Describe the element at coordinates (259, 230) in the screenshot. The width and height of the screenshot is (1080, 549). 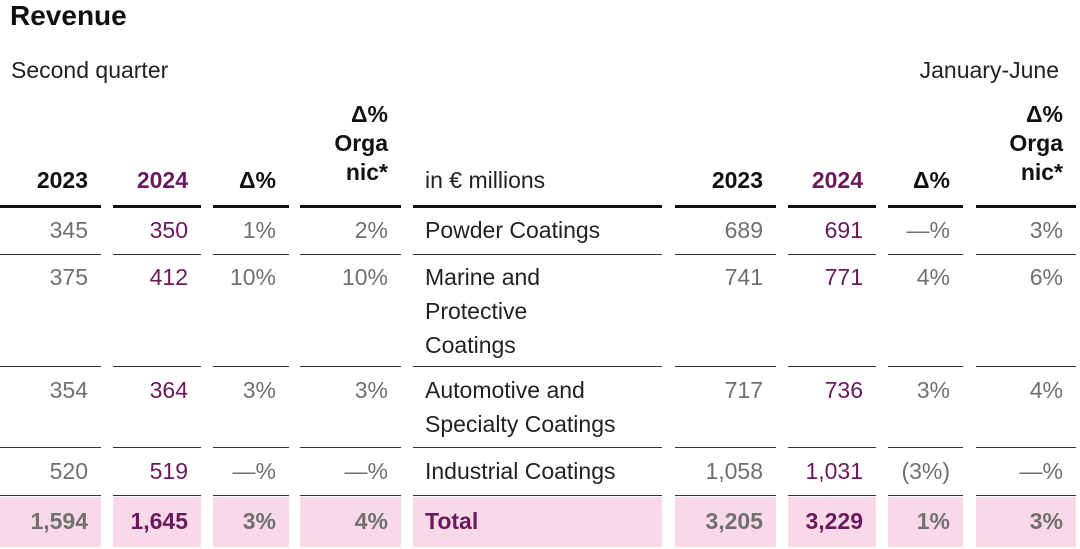
I see `q-cell-delta: 1%` at that location.